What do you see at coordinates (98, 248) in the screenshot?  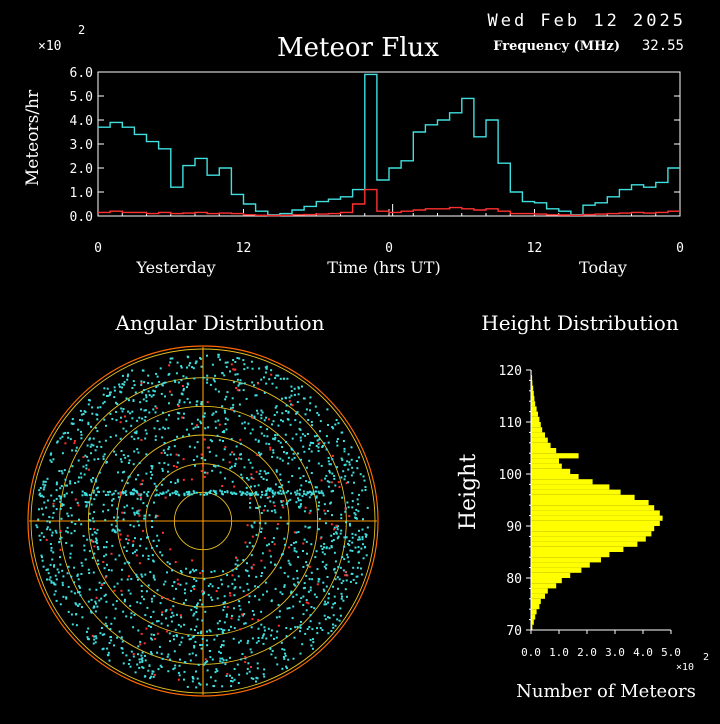 I see `flux-x-tick-label: 0` at bounding box center [98, 248].